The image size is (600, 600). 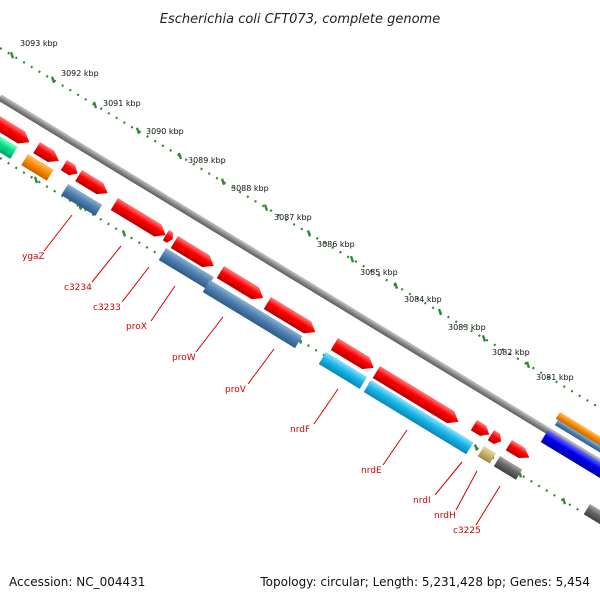 I want to click on kbp-label: 3086 kbp, so click(x=336, y=244).